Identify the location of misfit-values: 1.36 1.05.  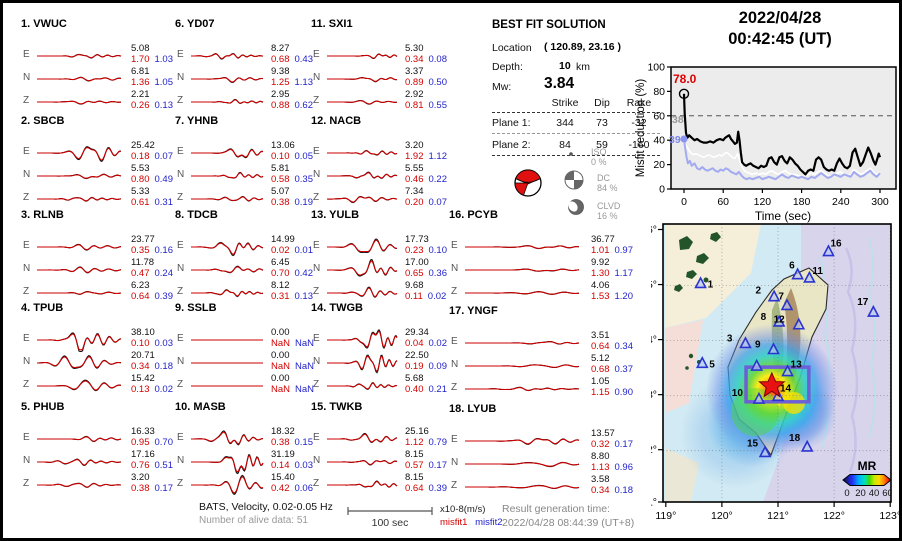
(152, 82).